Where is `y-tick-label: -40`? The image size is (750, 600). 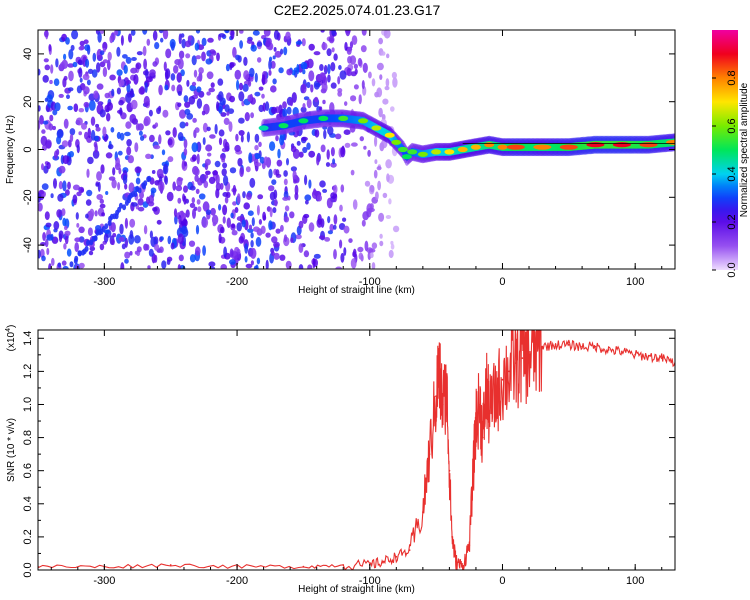 y-tick-label: -40 is located at coordinates (28, 245).